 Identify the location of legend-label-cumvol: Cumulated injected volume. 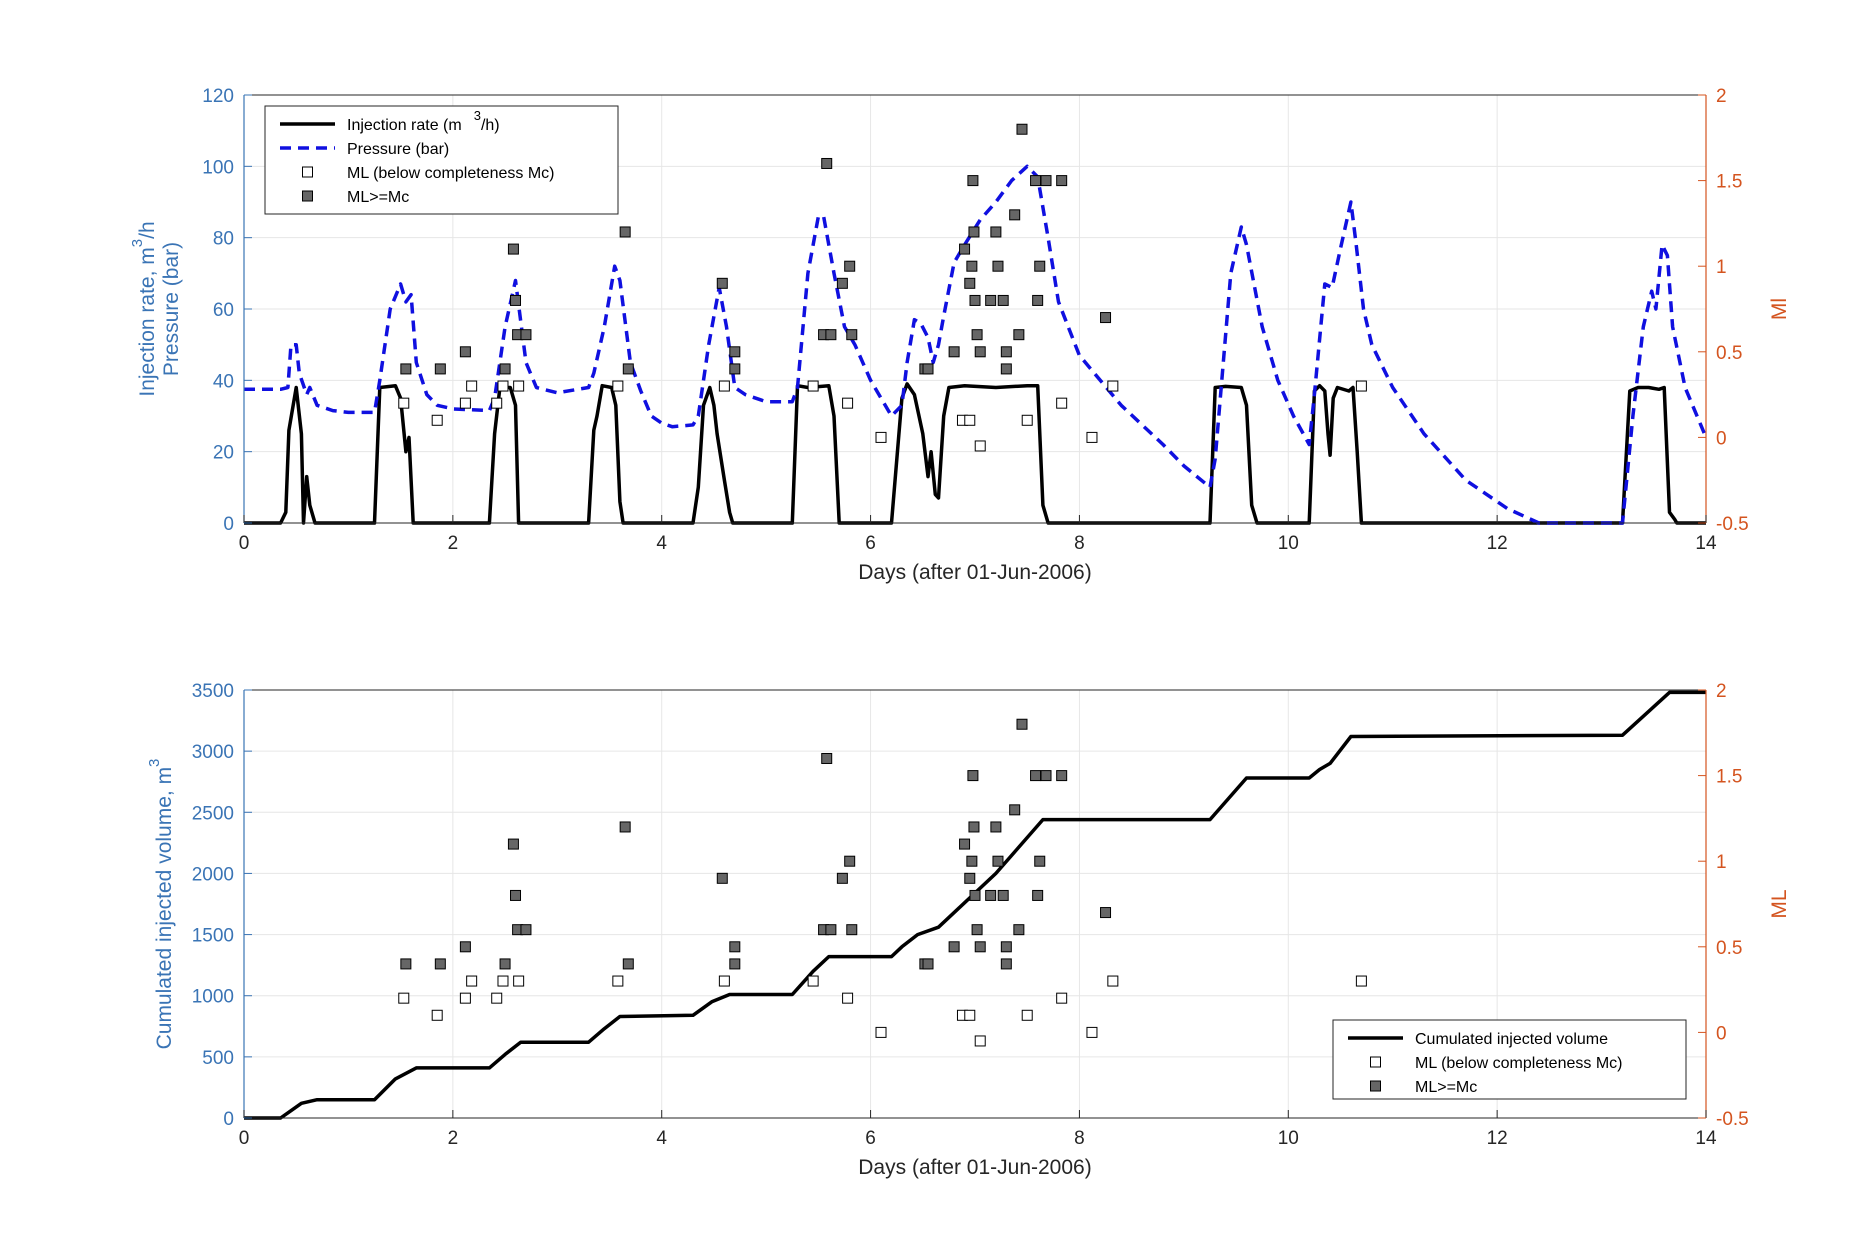
(1511, 1039).